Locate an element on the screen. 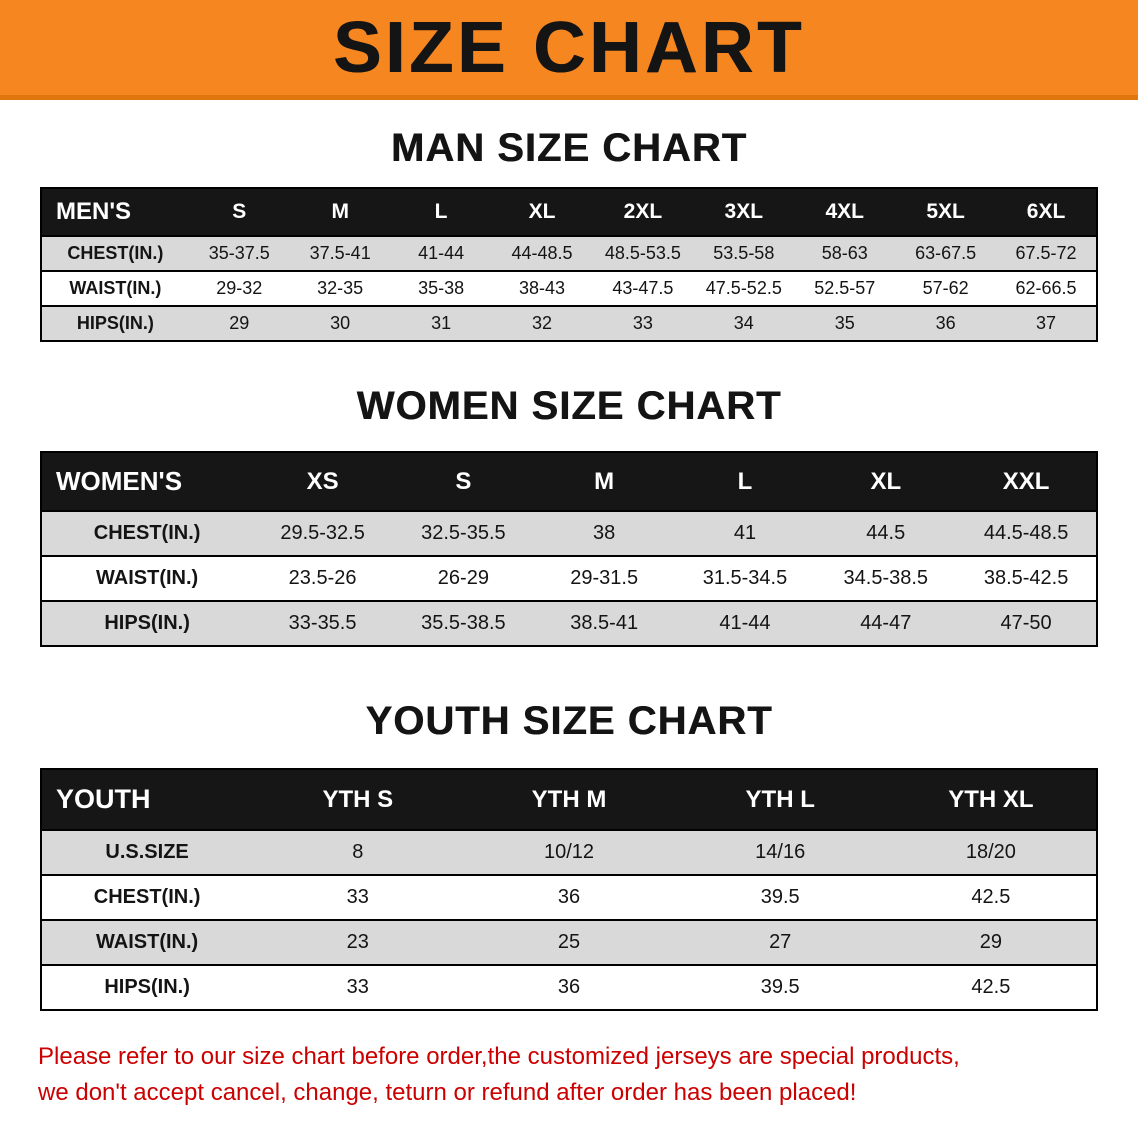  value-cell: 41 is located at coordinates (745, 533).